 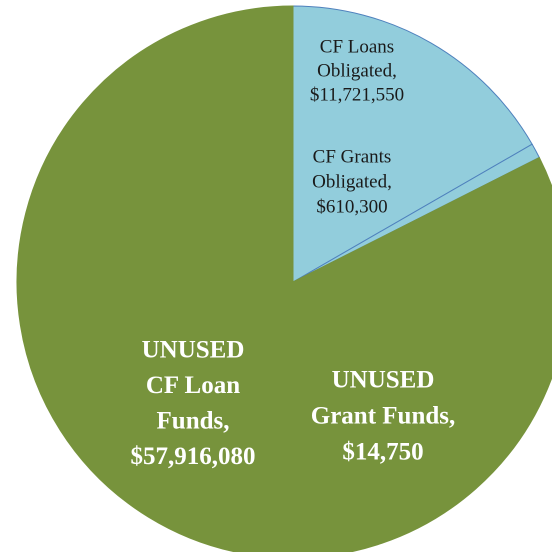 I want to click on slice-label: Grant Funds,, so click(x=383, y=416).